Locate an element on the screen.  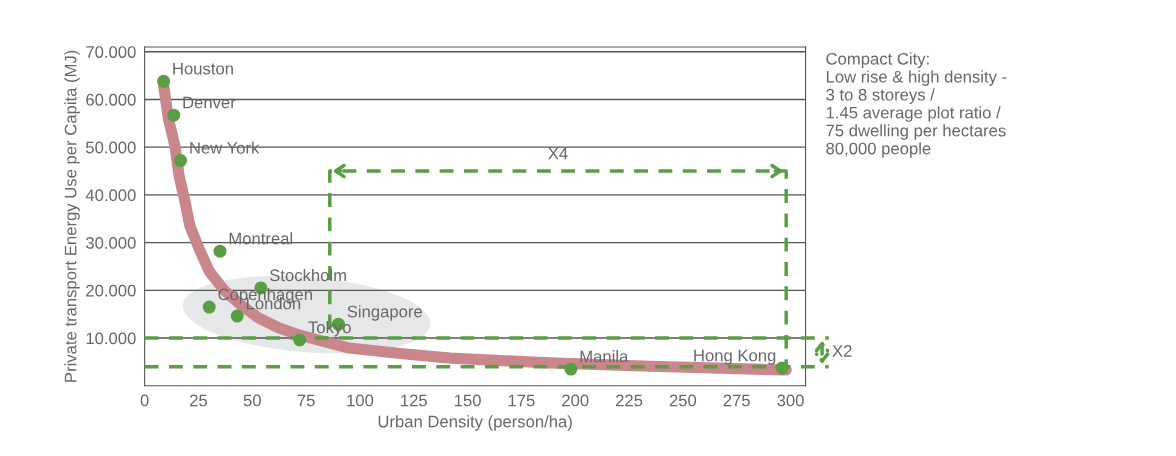
series-label: Montreal is located at coordinates (261, 238).